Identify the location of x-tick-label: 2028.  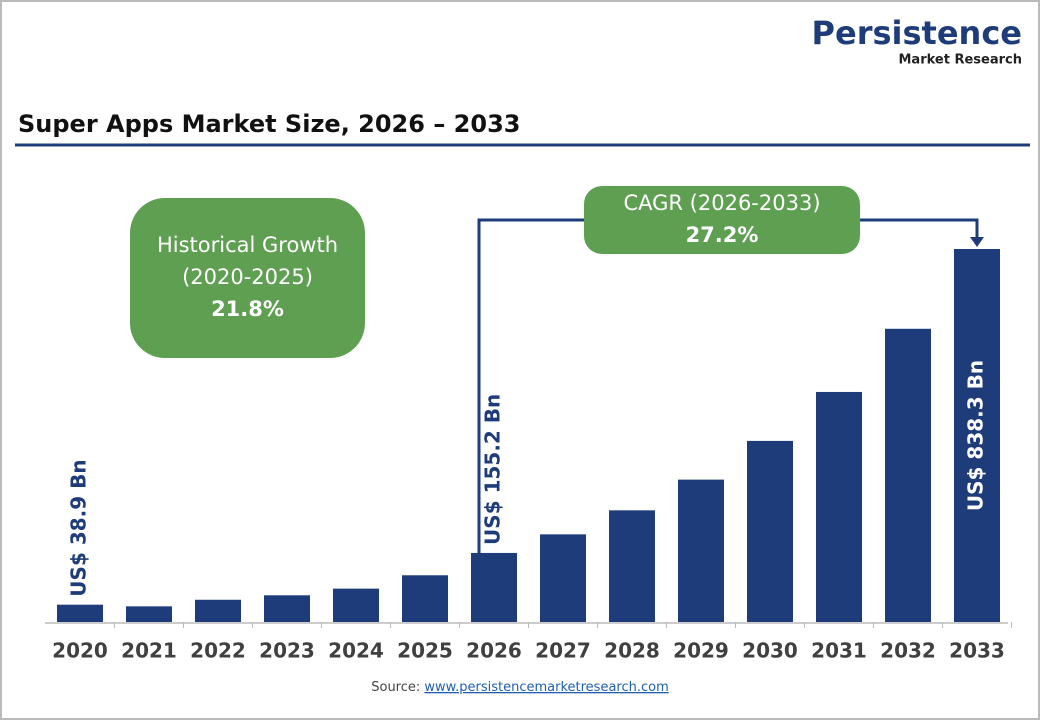
(632, 651).